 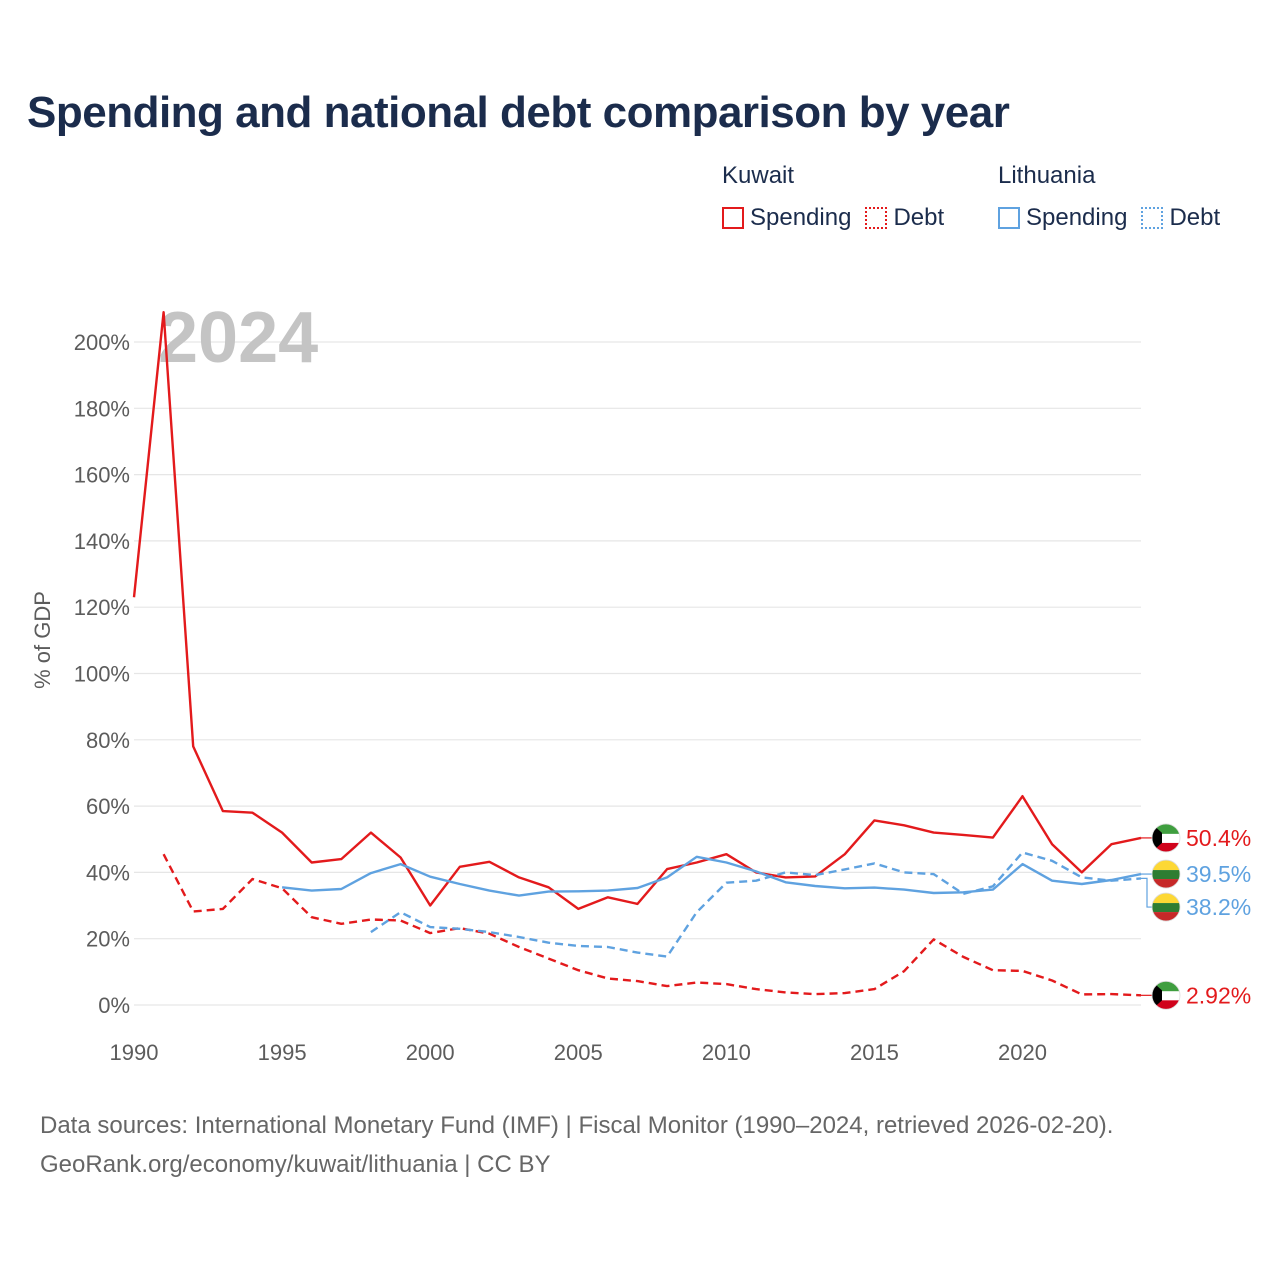 What do you see at coordinates (108, 740) in the screenshot?
I see `y-tick-label: 80%` at bounding box center [108, 740].